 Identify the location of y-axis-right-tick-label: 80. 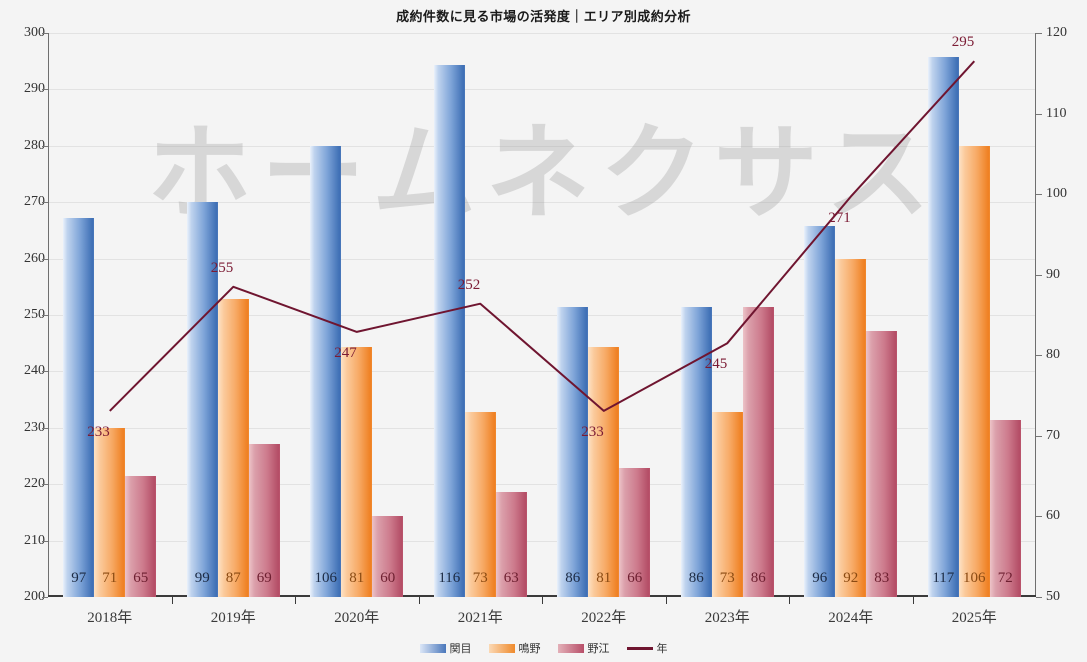
(1053, 355).